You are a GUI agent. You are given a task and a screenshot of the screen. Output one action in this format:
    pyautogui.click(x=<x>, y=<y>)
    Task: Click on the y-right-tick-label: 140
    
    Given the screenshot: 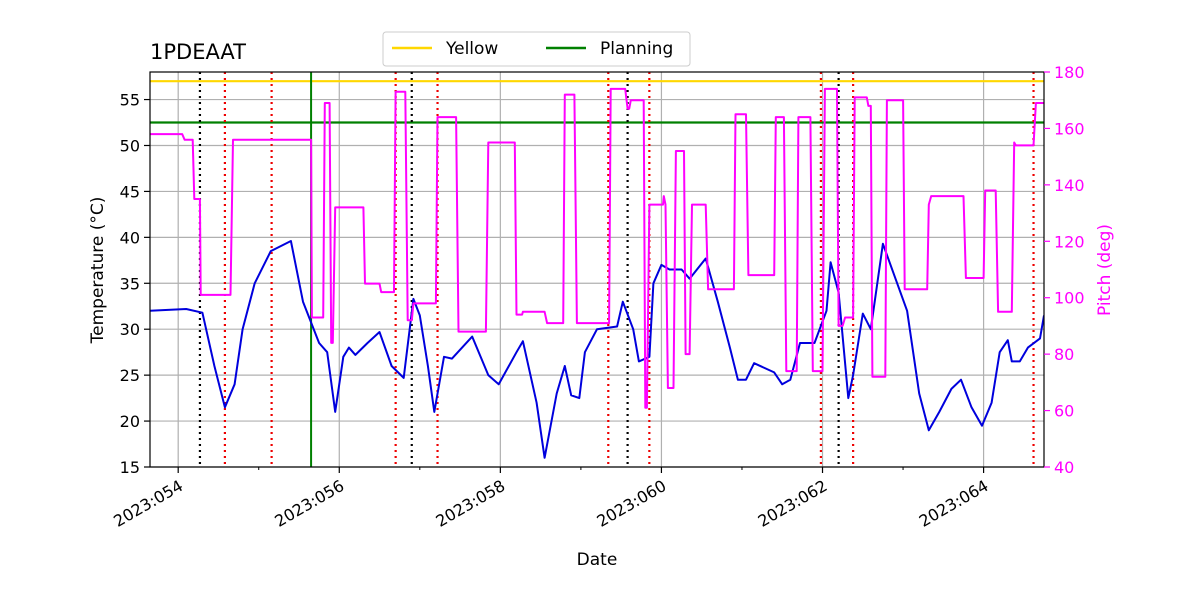 What is the action you would take?
    pyautogui.click(x=1069, y=185)
    